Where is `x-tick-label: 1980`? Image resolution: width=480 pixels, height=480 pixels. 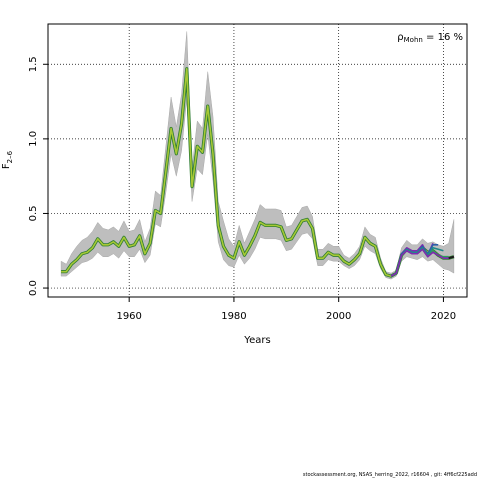 x-tick-label: 1980 is located at coordinates (233, 316).